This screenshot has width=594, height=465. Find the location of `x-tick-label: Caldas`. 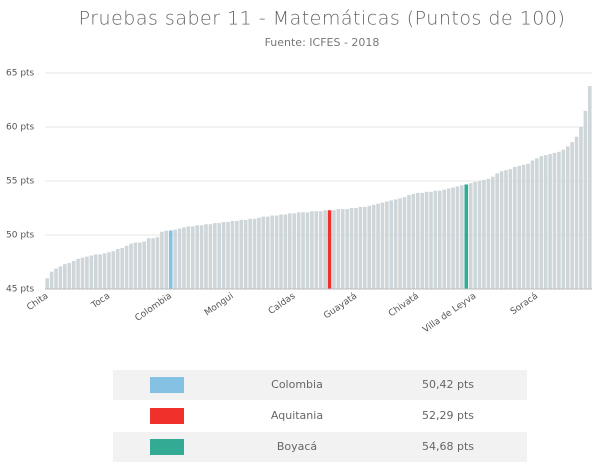

x-tick-label: Caldas is located at coordinates (282, 304).